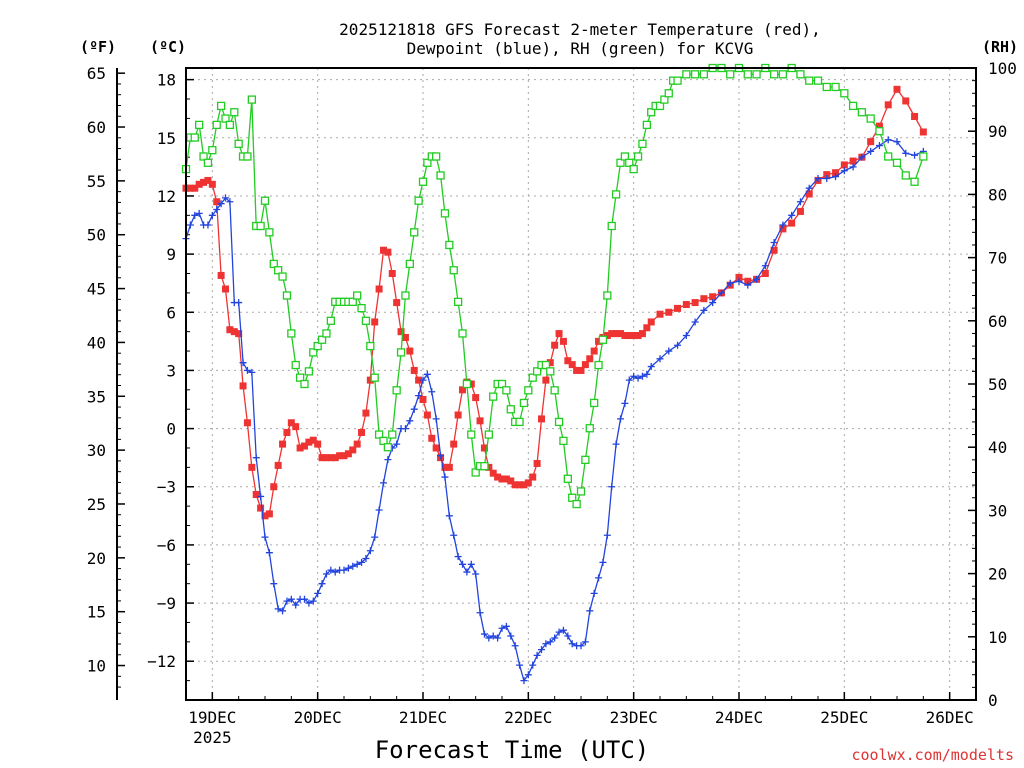  Describe the element at coordinates (318, 717) in the screenshot. I see `x-tick-label: 20DEC` at that location.